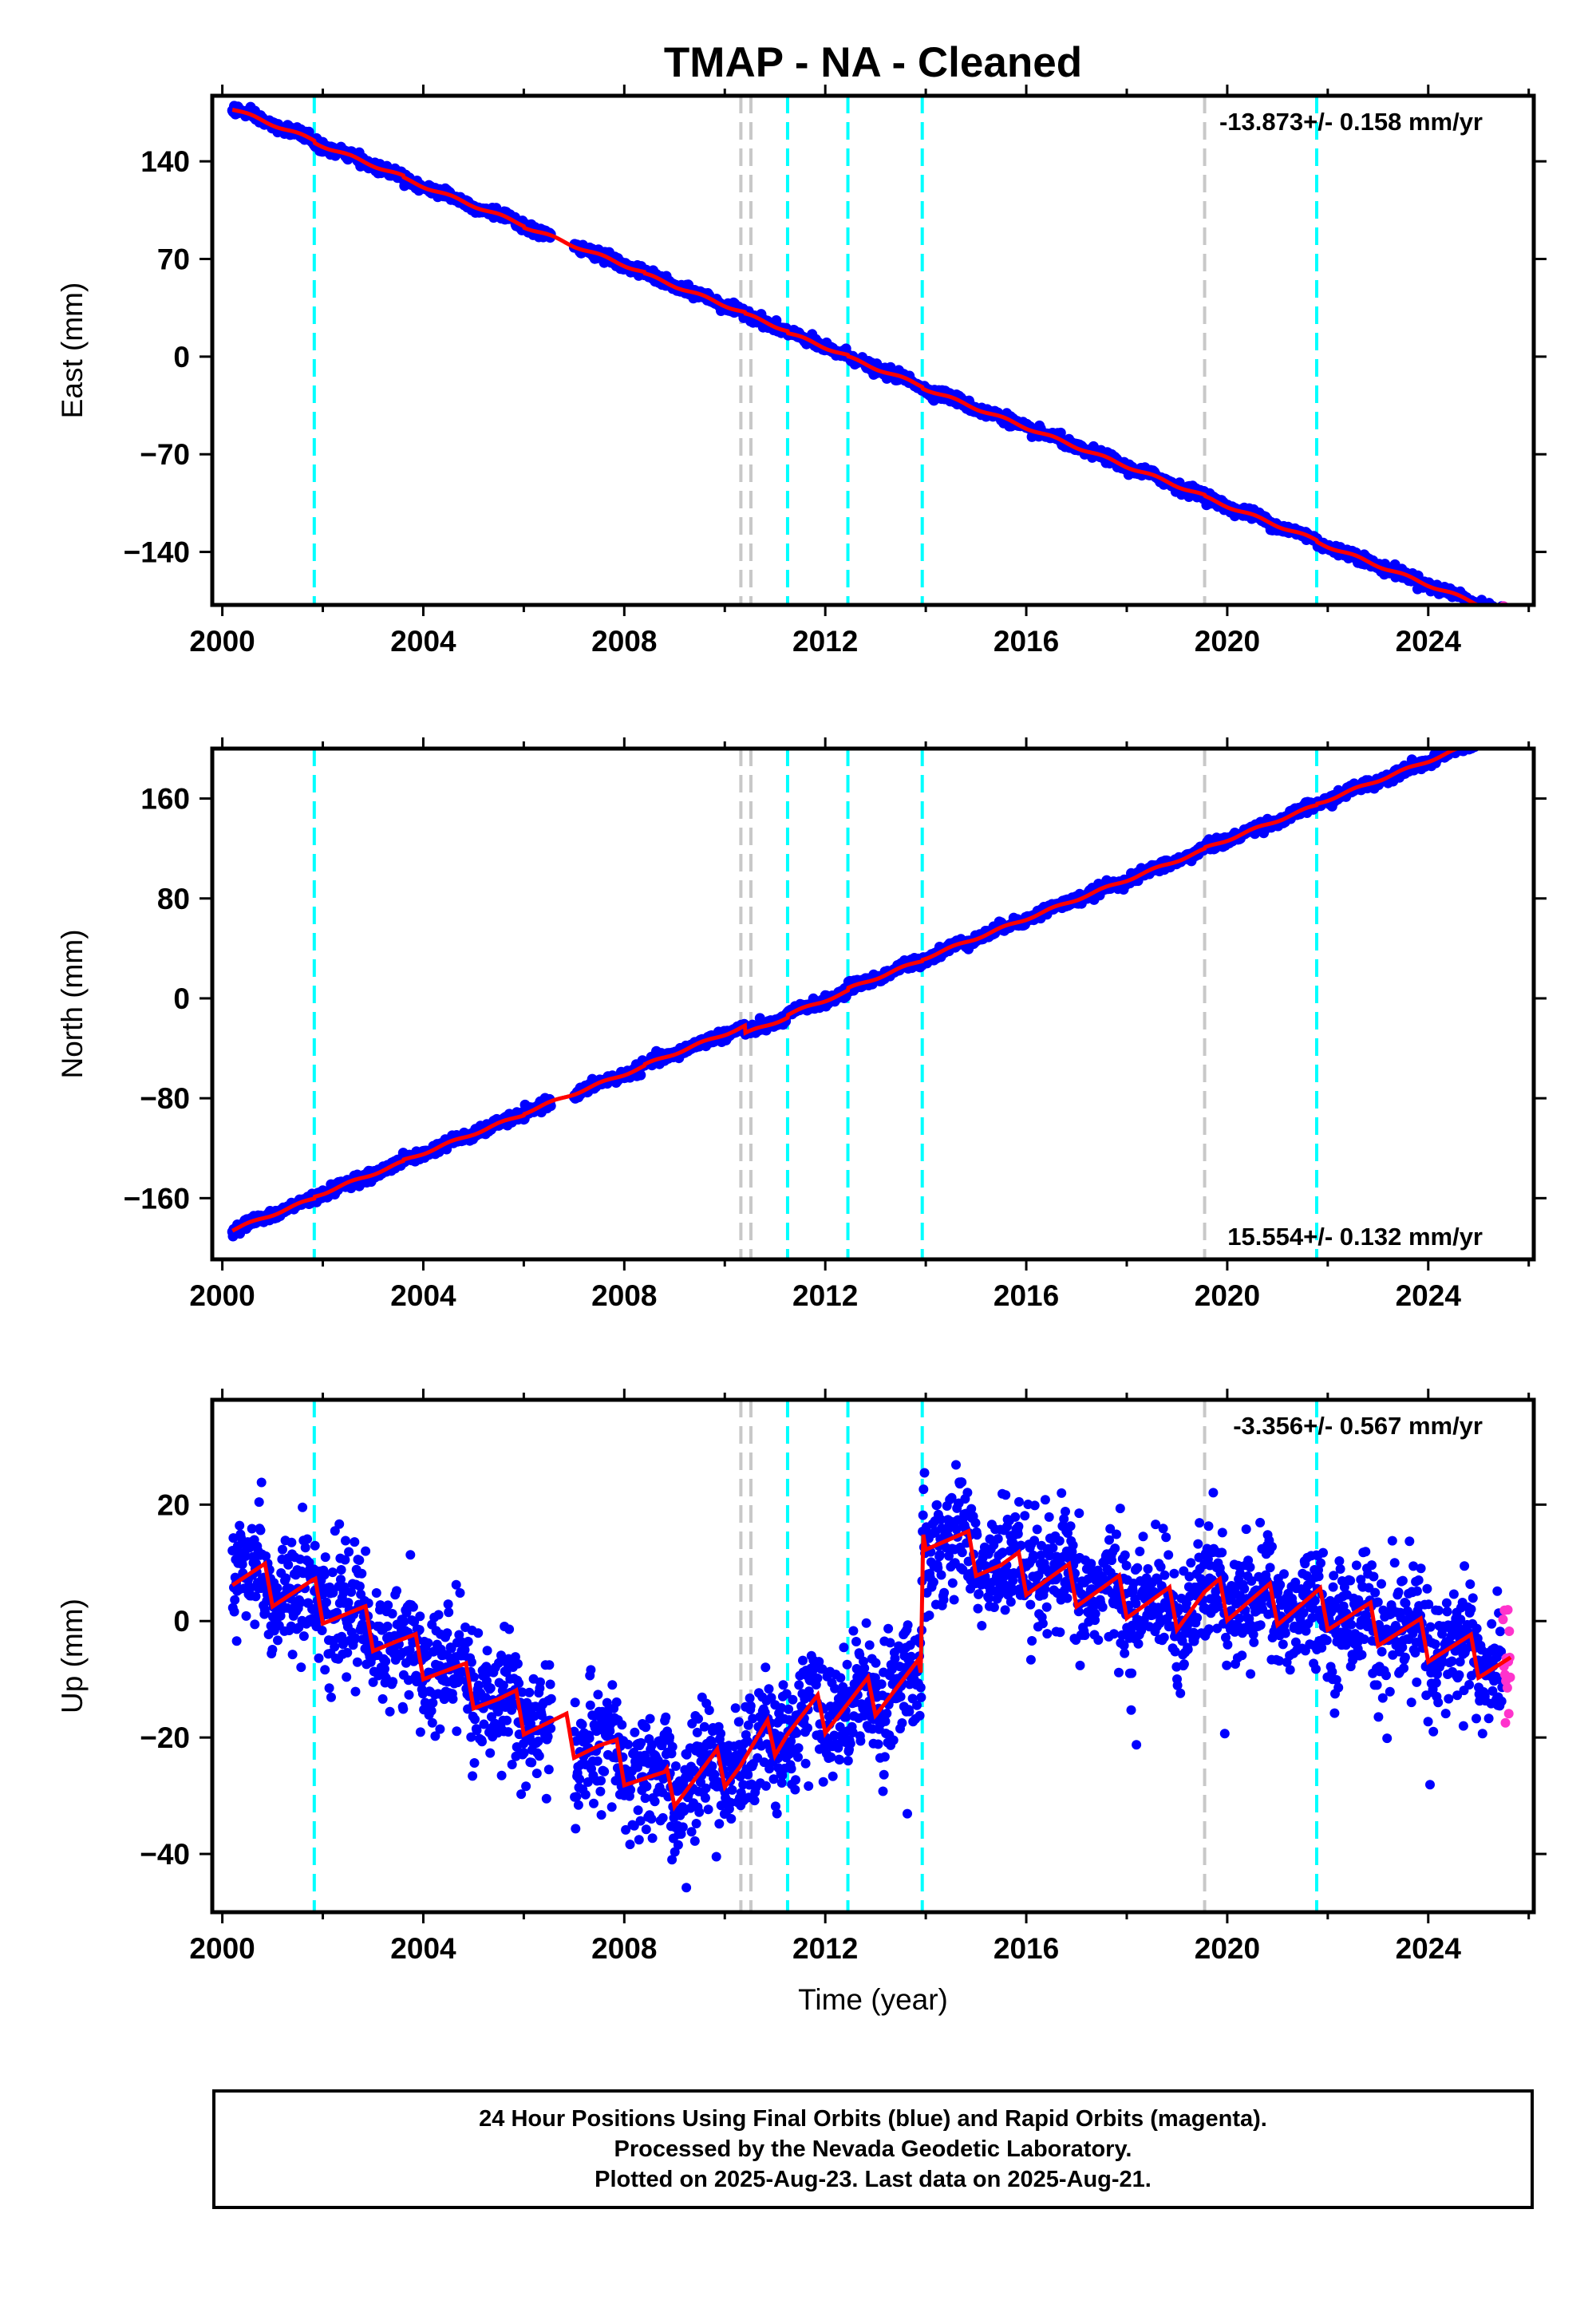 This screenshot has height=2316, width=1596. I want to click on x-tick-label: 2016, so click(1026, 1295).